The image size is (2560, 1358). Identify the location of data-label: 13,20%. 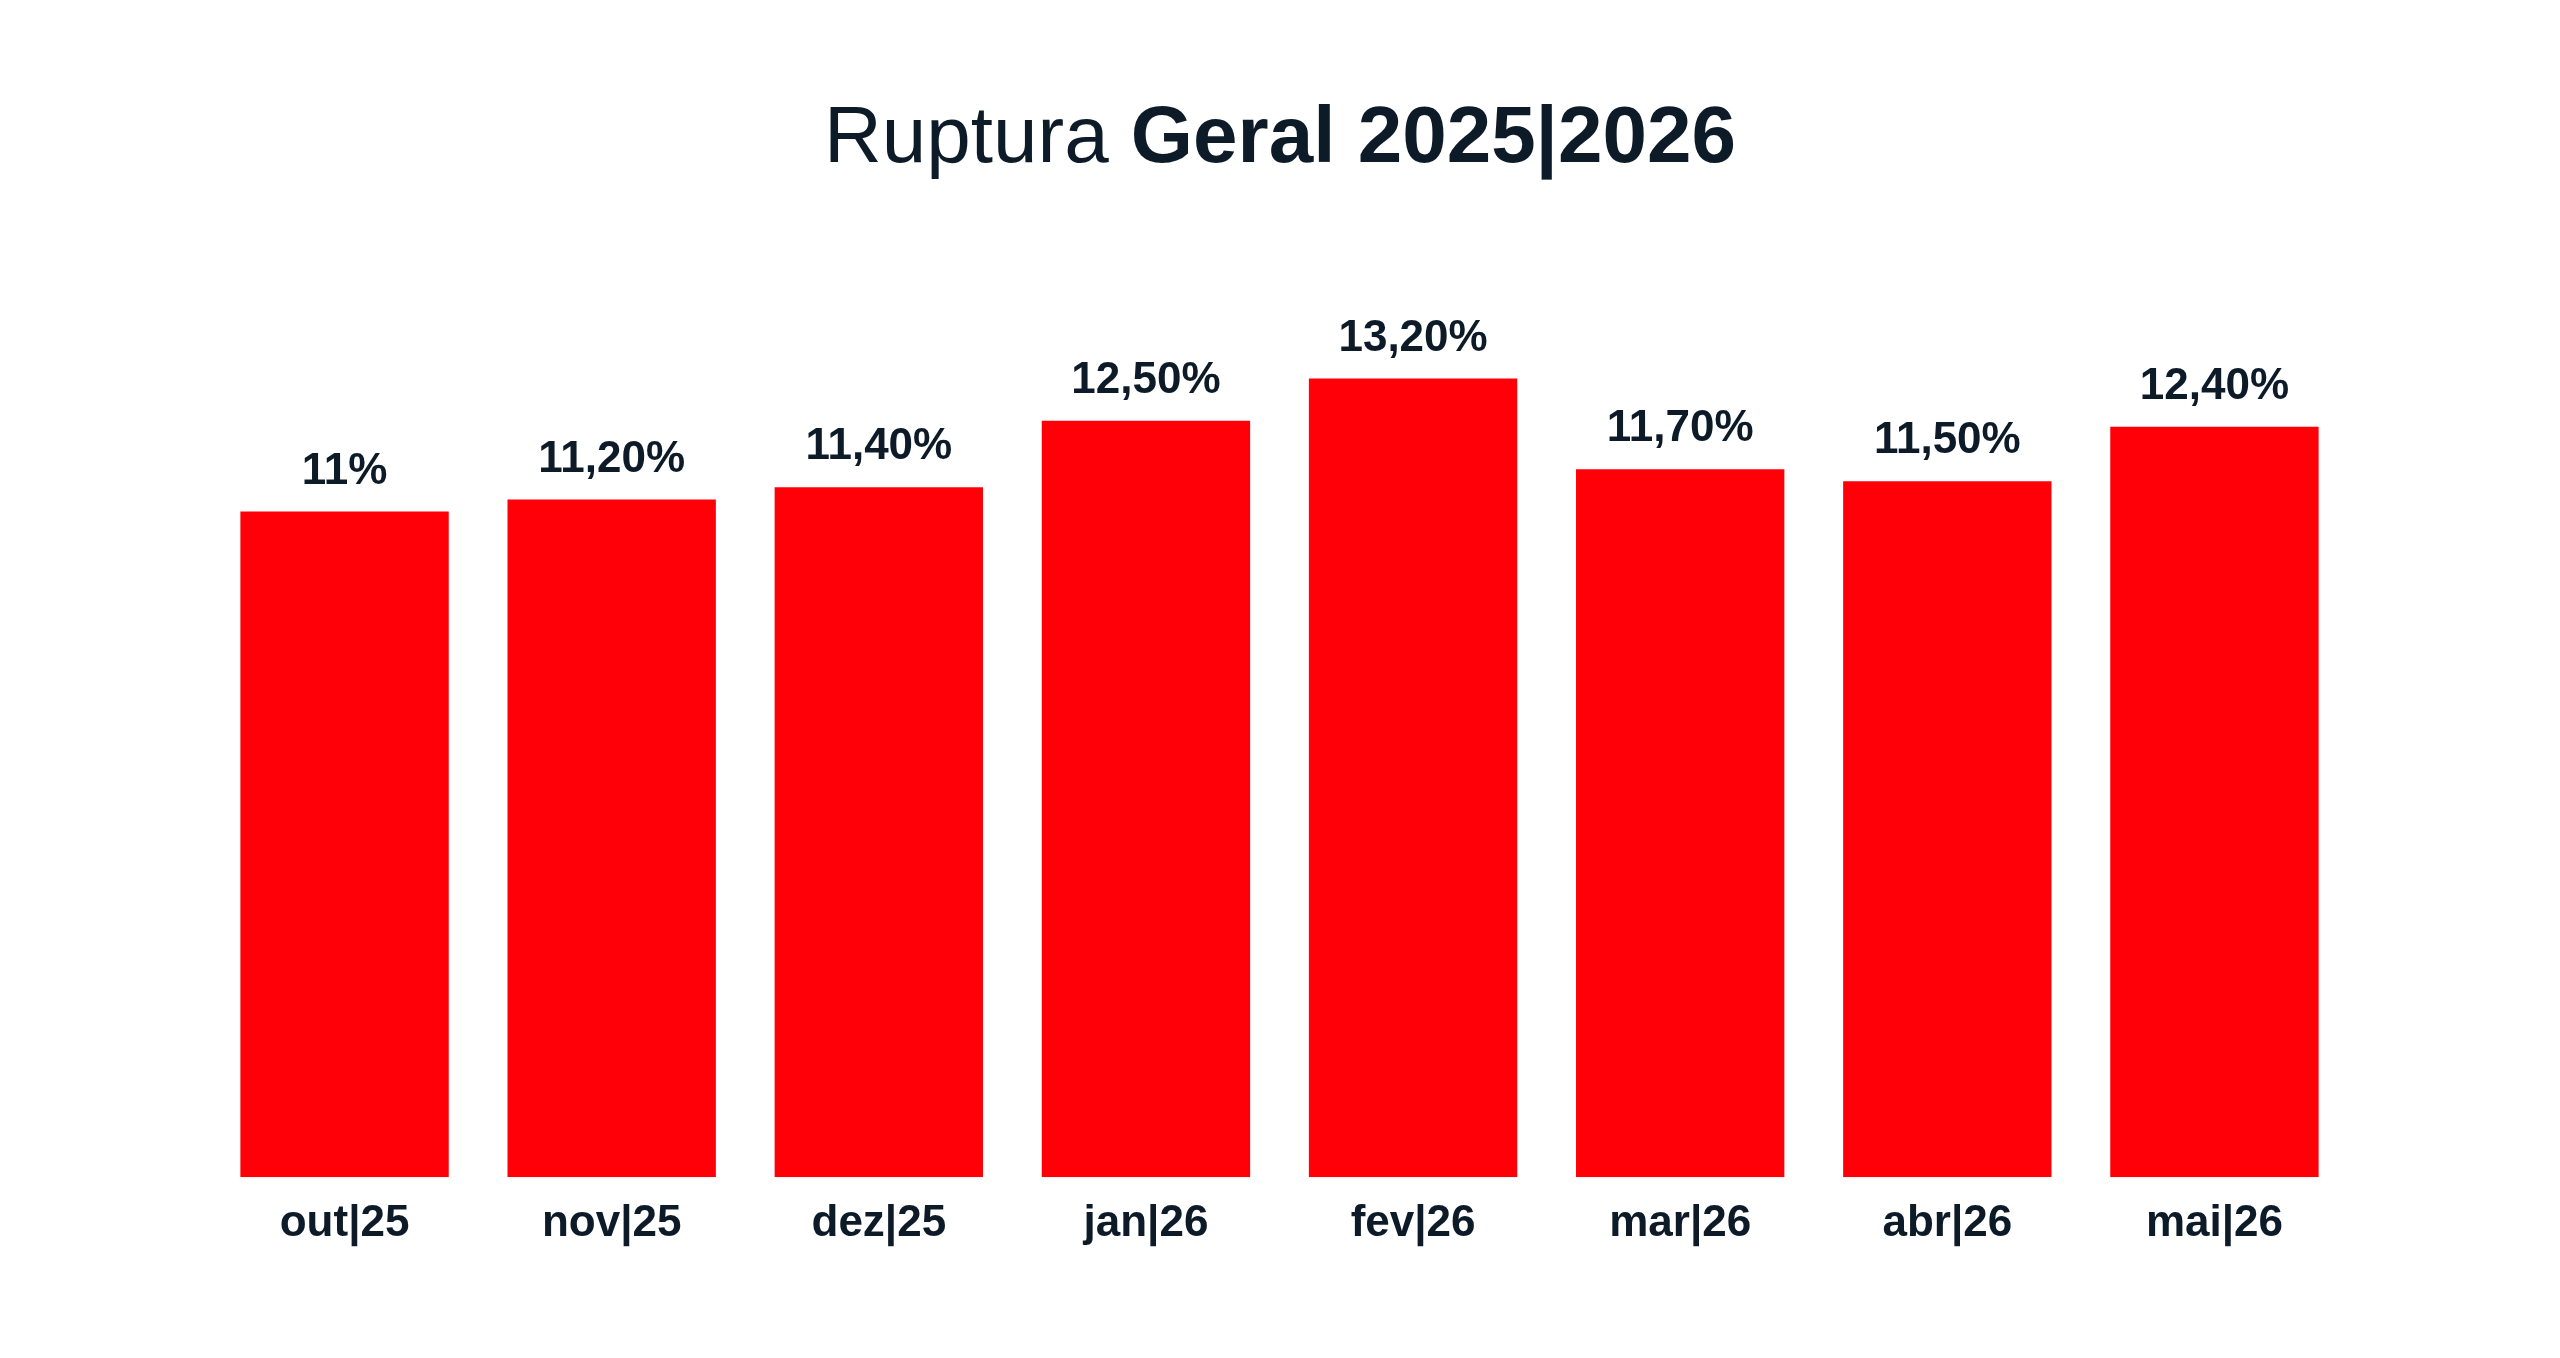
(1413, 335).